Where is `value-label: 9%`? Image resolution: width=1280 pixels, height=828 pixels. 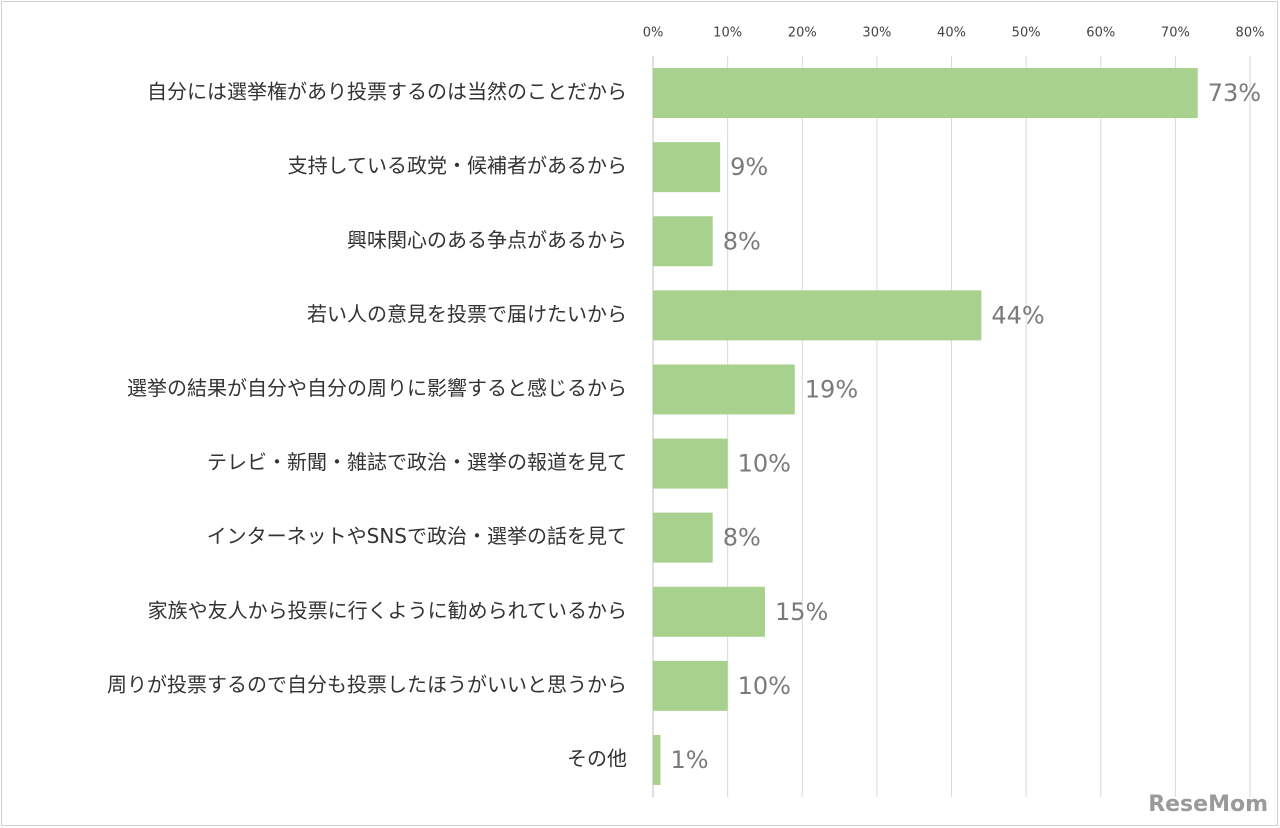
value-label: 9% is located at coordinates (749, 167).